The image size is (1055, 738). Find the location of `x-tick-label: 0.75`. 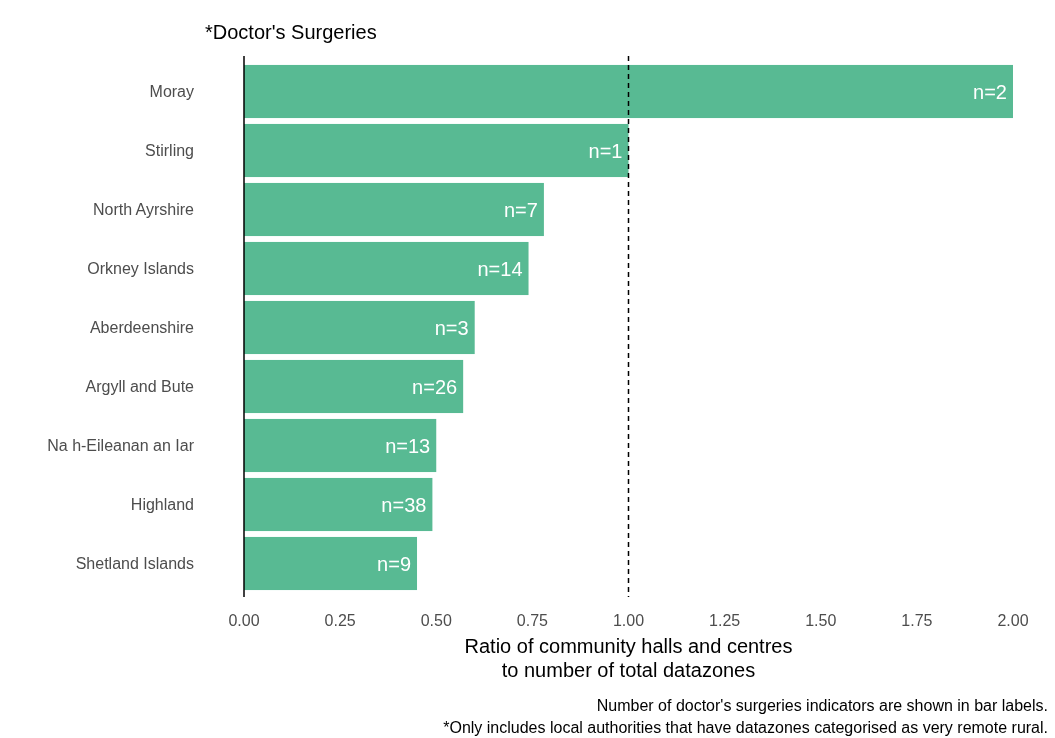

x-tick-label: 0.75 is located at coordinates (532, 620).